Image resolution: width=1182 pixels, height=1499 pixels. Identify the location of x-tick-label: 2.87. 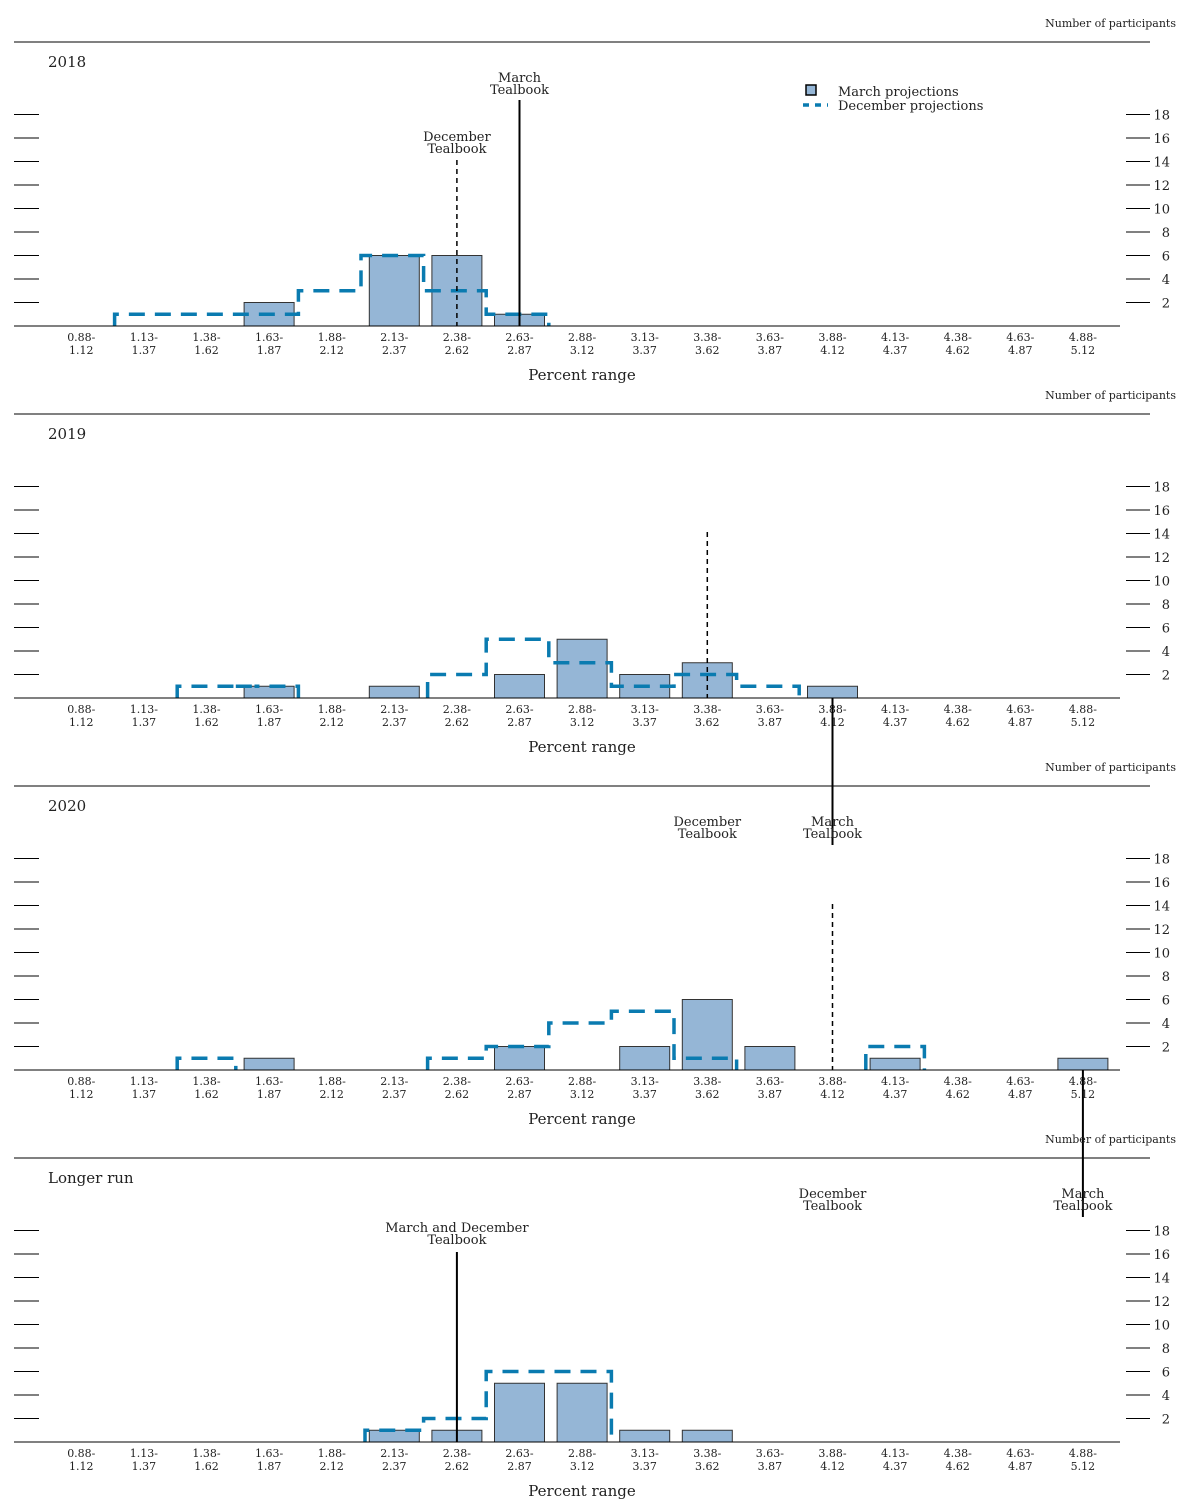
(519, 722).